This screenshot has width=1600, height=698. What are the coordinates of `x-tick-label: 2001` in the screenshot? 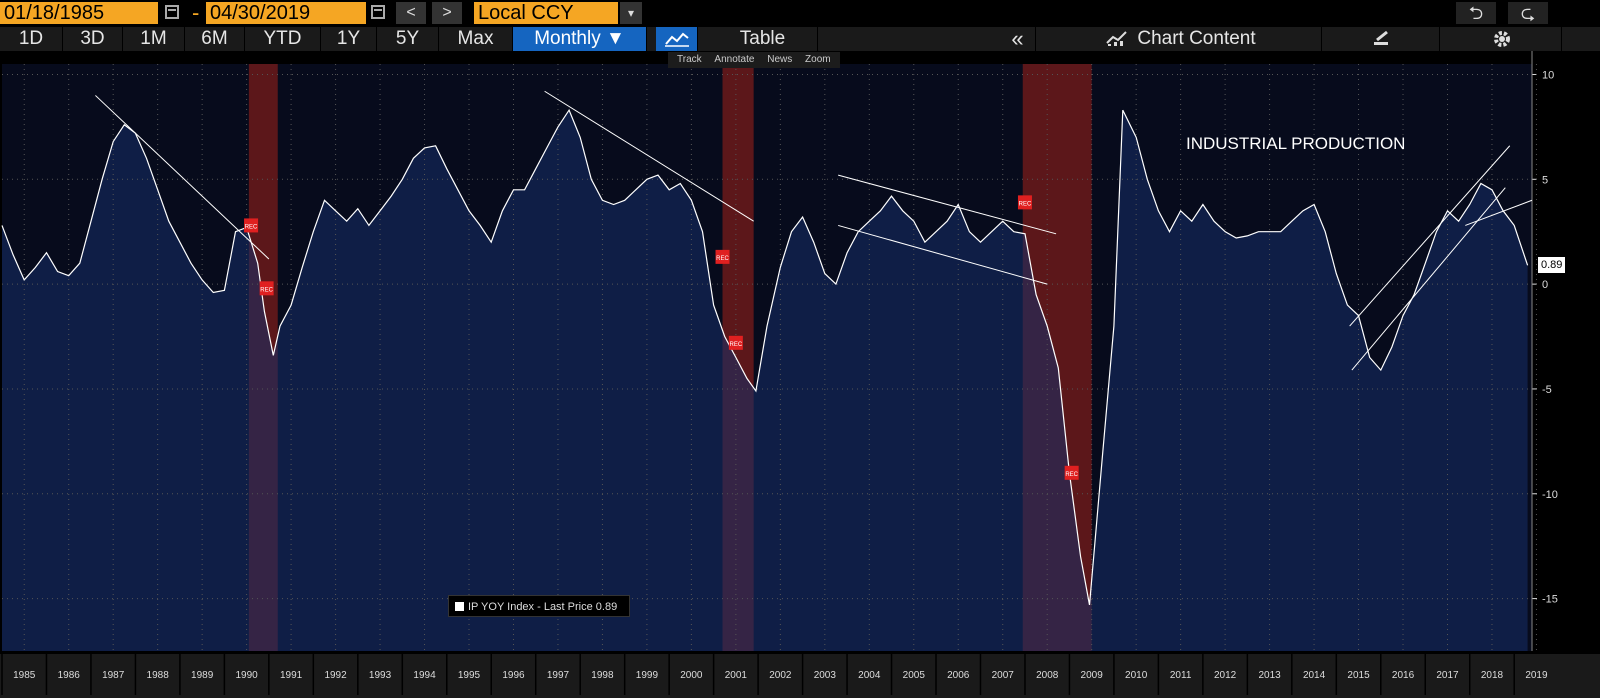 It's located at (736, 675).